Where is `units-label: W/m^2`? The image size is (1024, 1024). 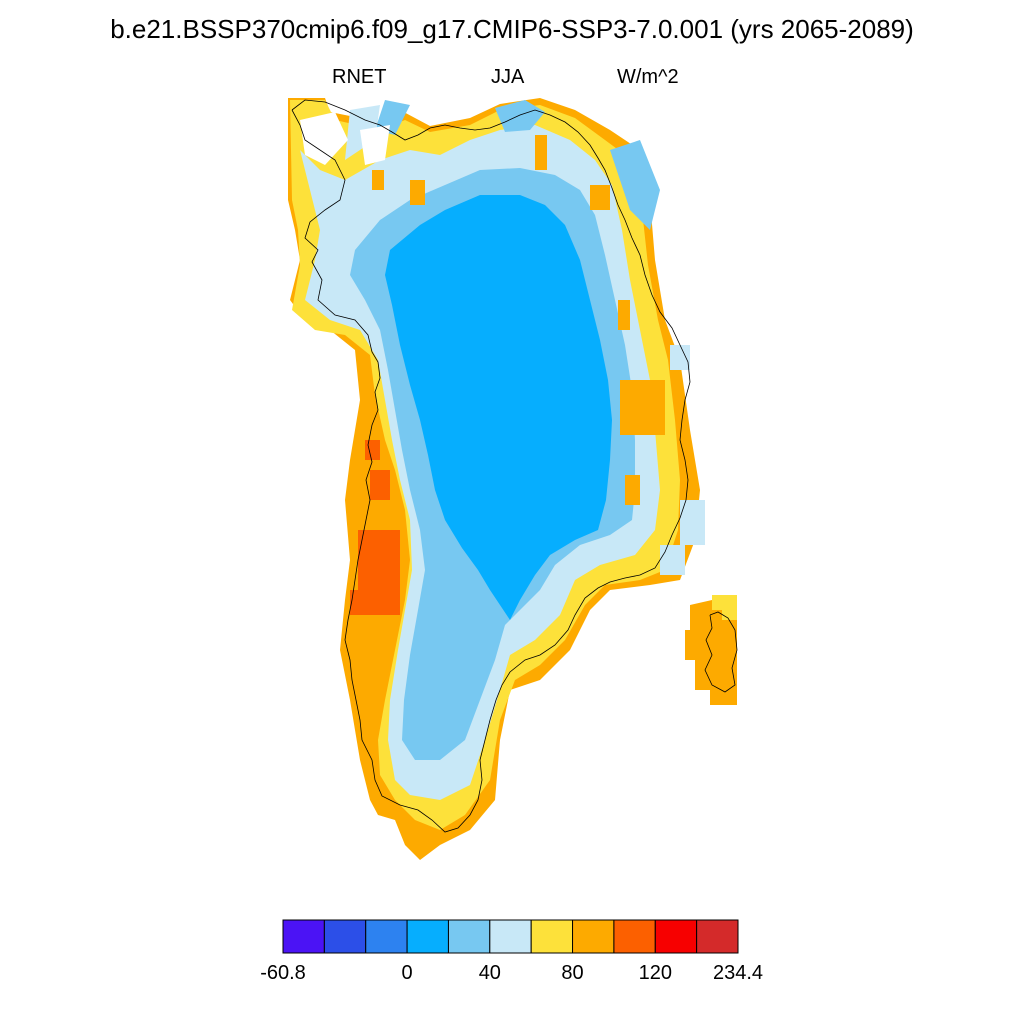
units-label: W/m^2 is located at coordinates (648, 77).